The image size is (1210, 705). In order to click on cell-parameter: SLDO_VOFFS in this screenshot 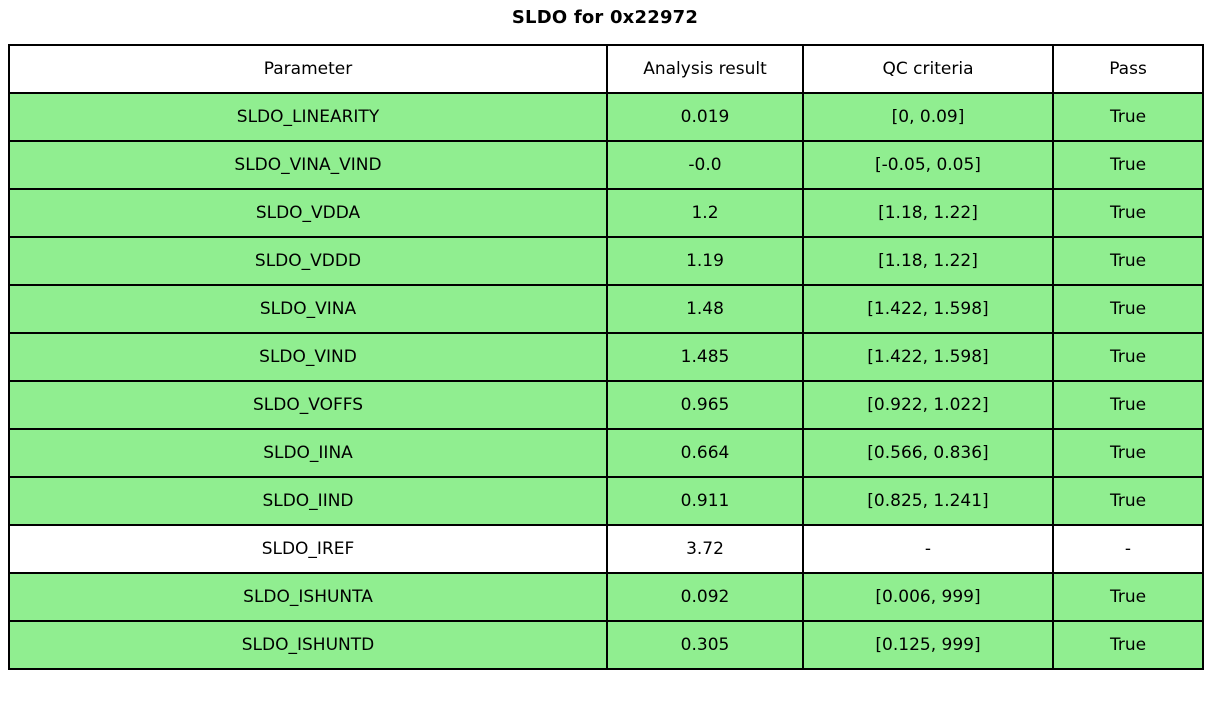, I will do `click(308, 405)`.